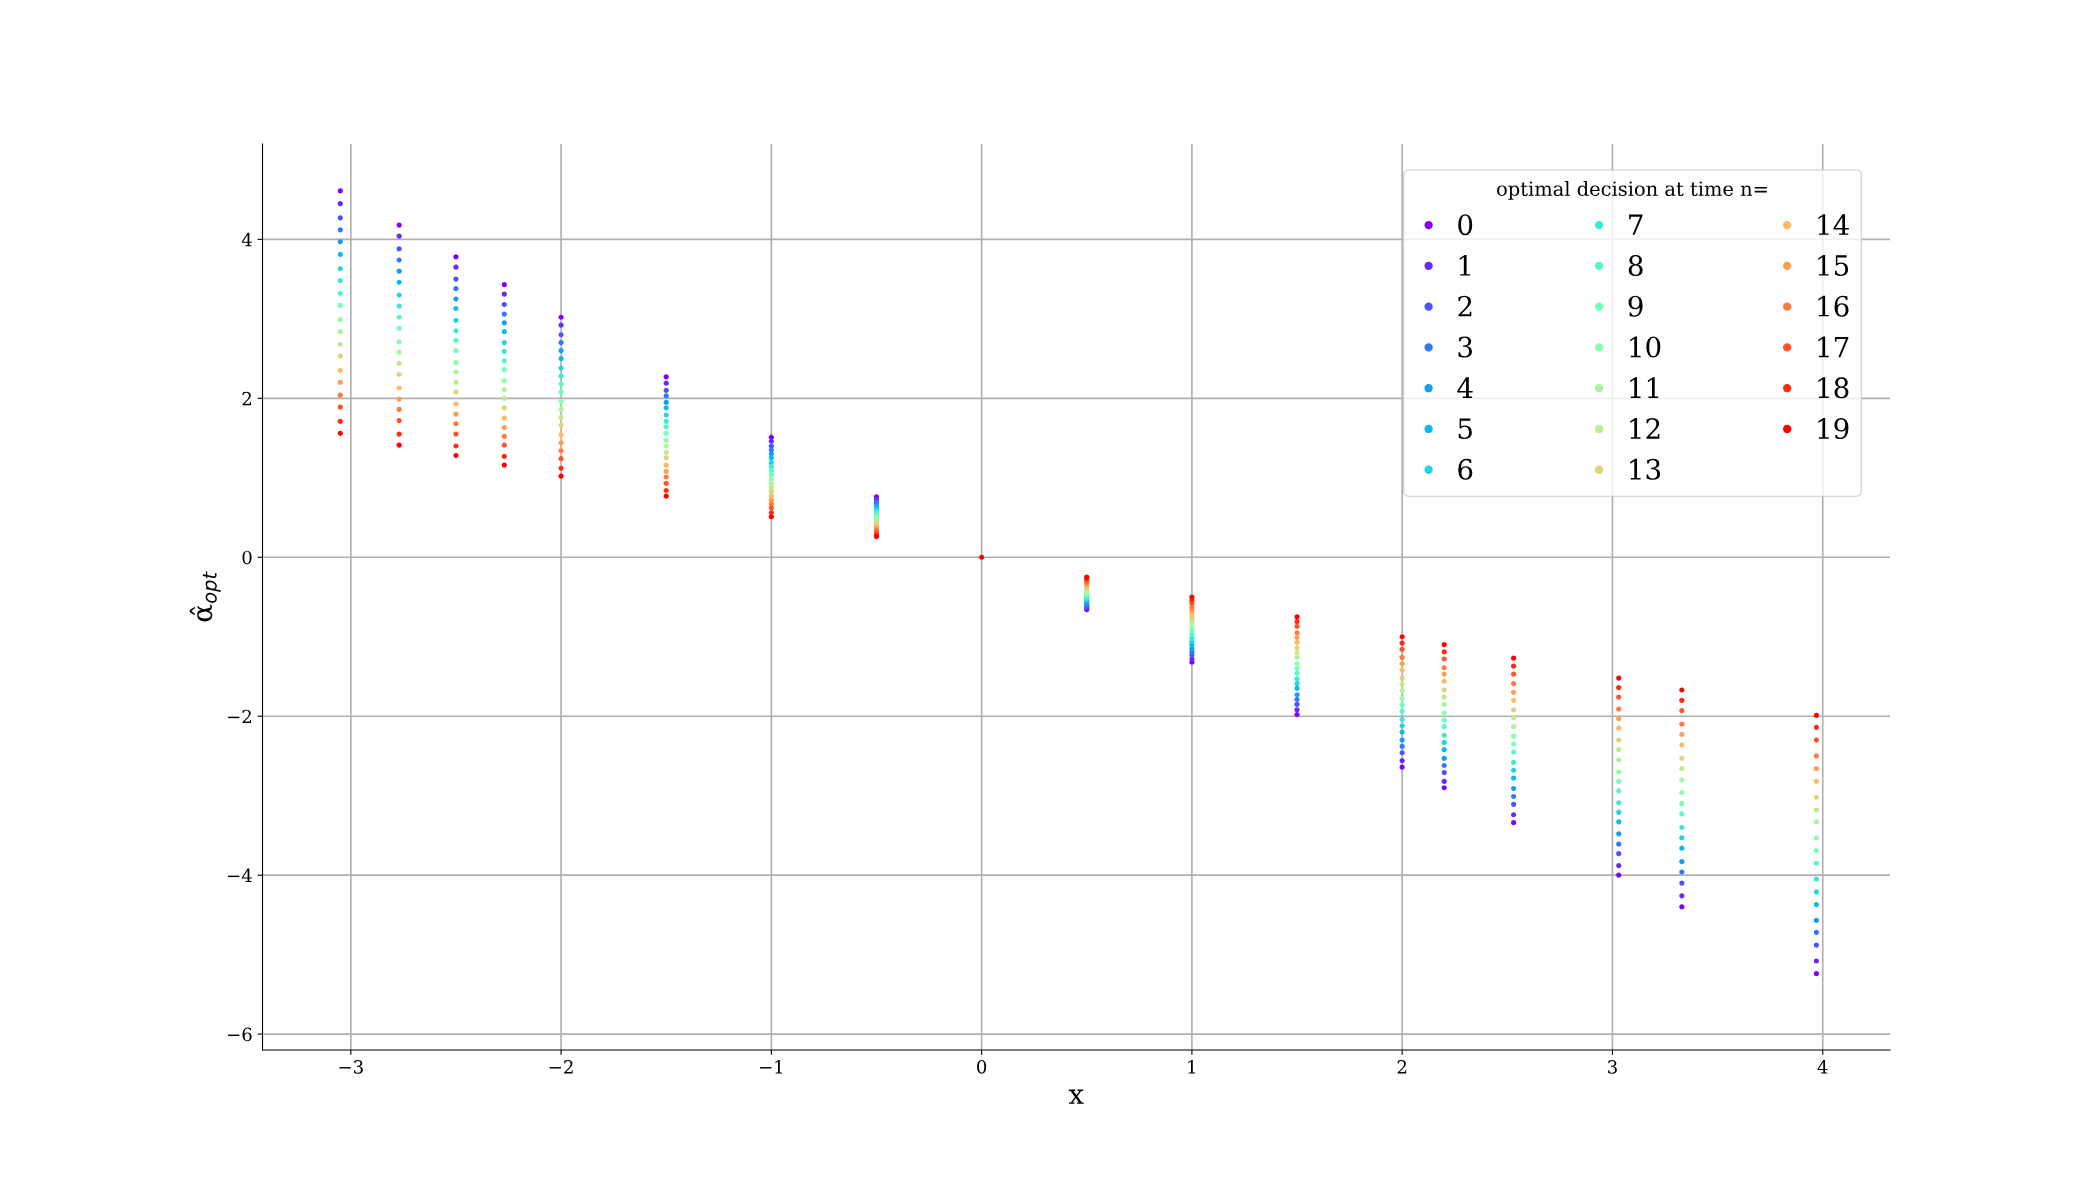  I want to click on legend-label: 10, so click(1645, 347).